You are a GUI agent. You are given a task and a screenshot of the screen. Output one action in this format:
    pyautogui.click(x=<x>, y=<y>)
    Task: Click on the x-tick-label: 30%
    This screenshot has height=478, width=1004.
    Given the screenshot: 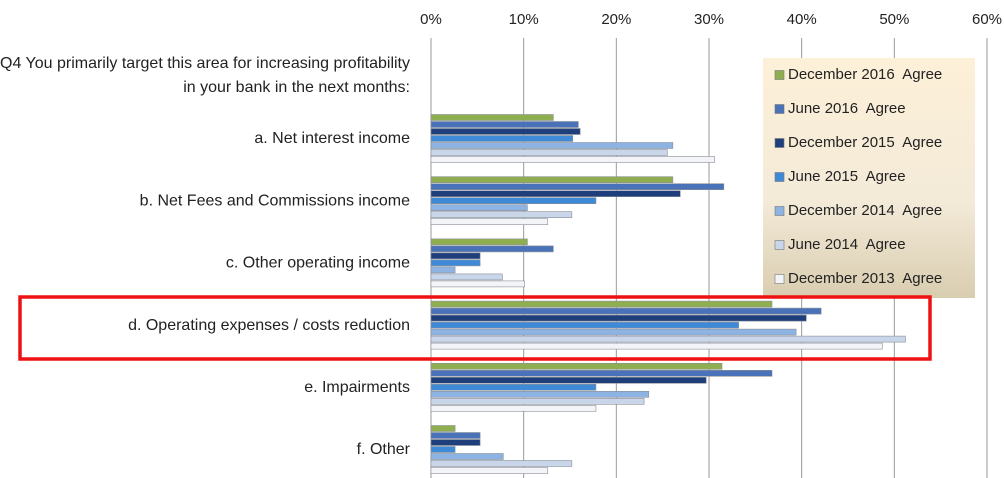 What is the action you would take?
    pyautogui.click(x=709, y=19)
    